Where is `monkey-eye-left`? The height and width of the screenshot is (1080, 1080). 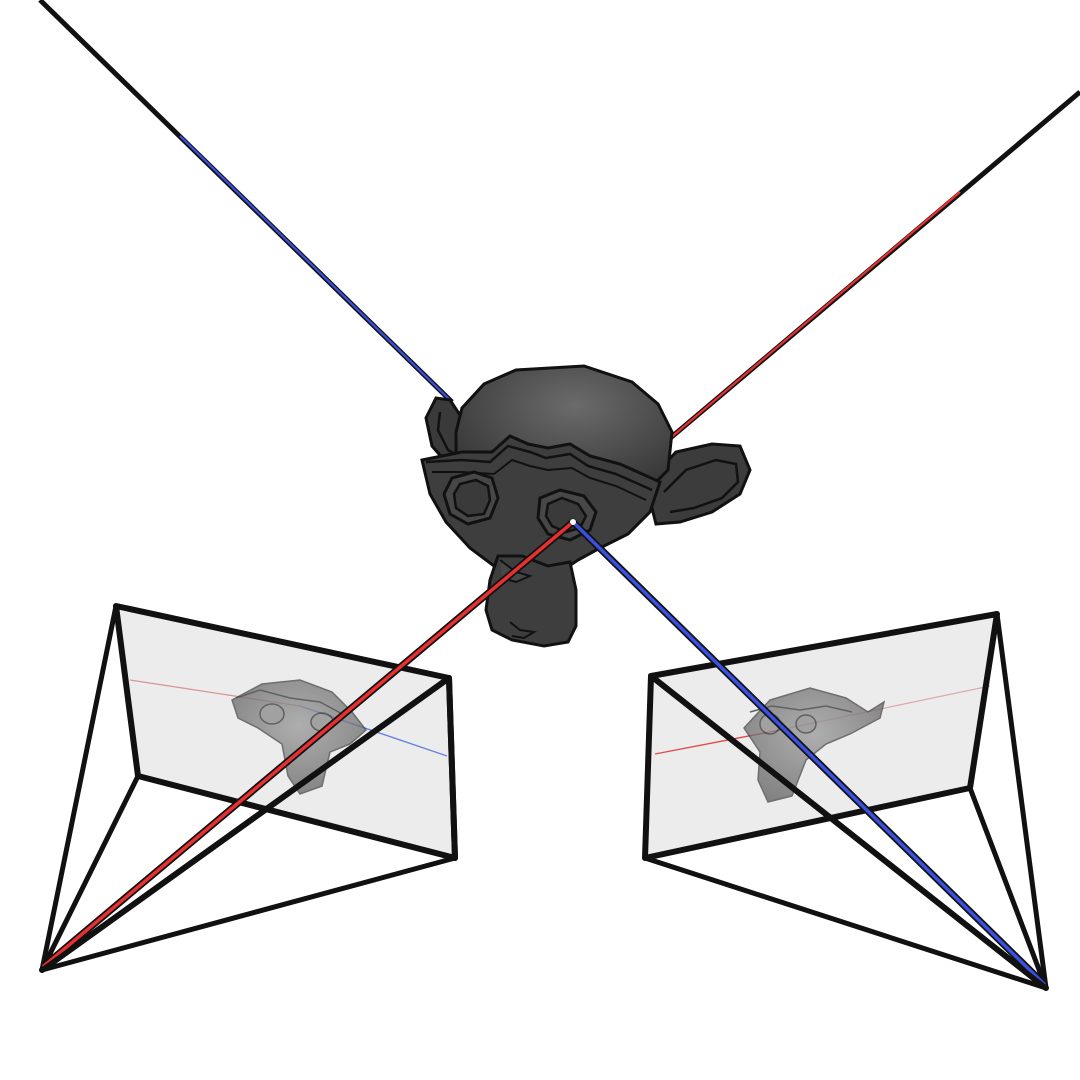 monkey-eye-left is located at coordinates (471, 498).